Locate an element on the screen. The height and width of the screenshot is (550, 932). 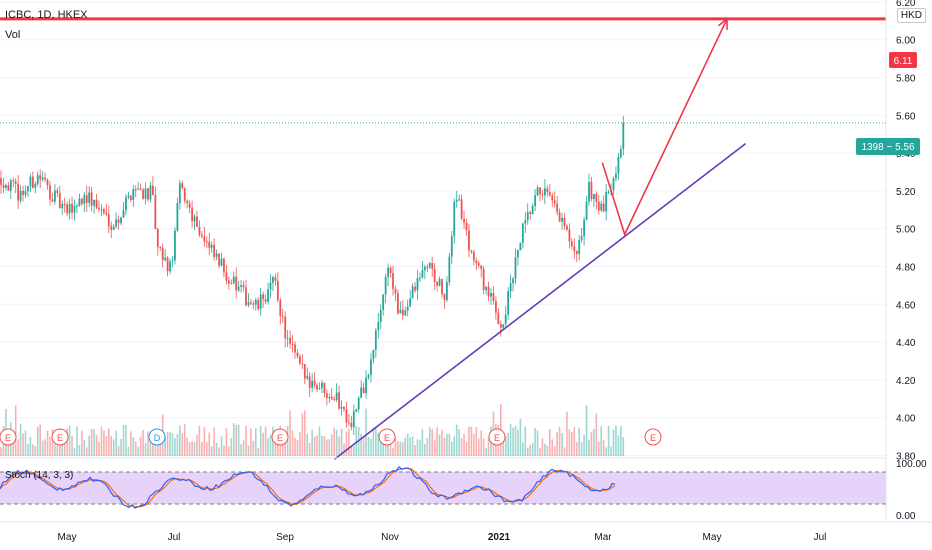
time-axis: May Jul Sep Nov 2021 Mar May Jul is located at coordinates (442, 537).